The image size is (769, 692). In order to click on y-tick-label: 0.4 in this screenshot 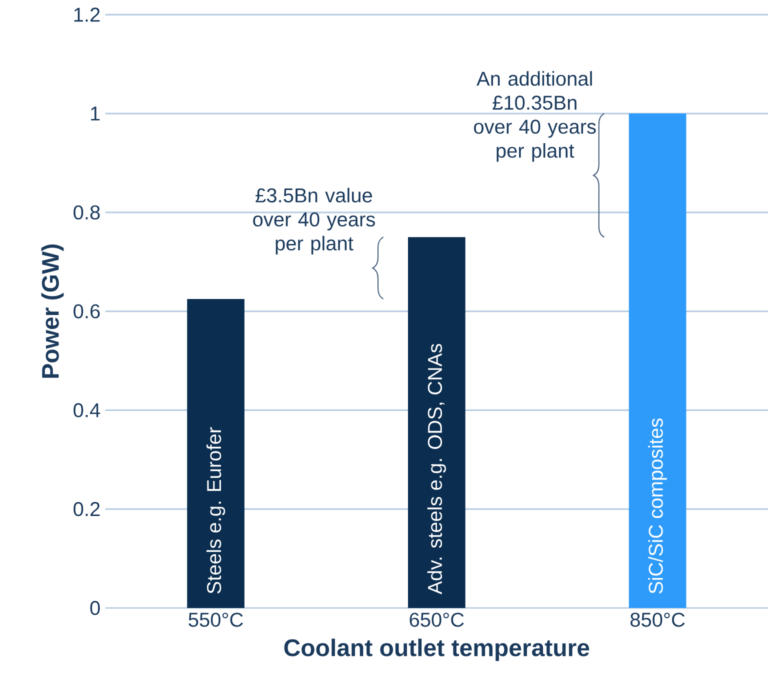, I will do `click(87, 410)`.